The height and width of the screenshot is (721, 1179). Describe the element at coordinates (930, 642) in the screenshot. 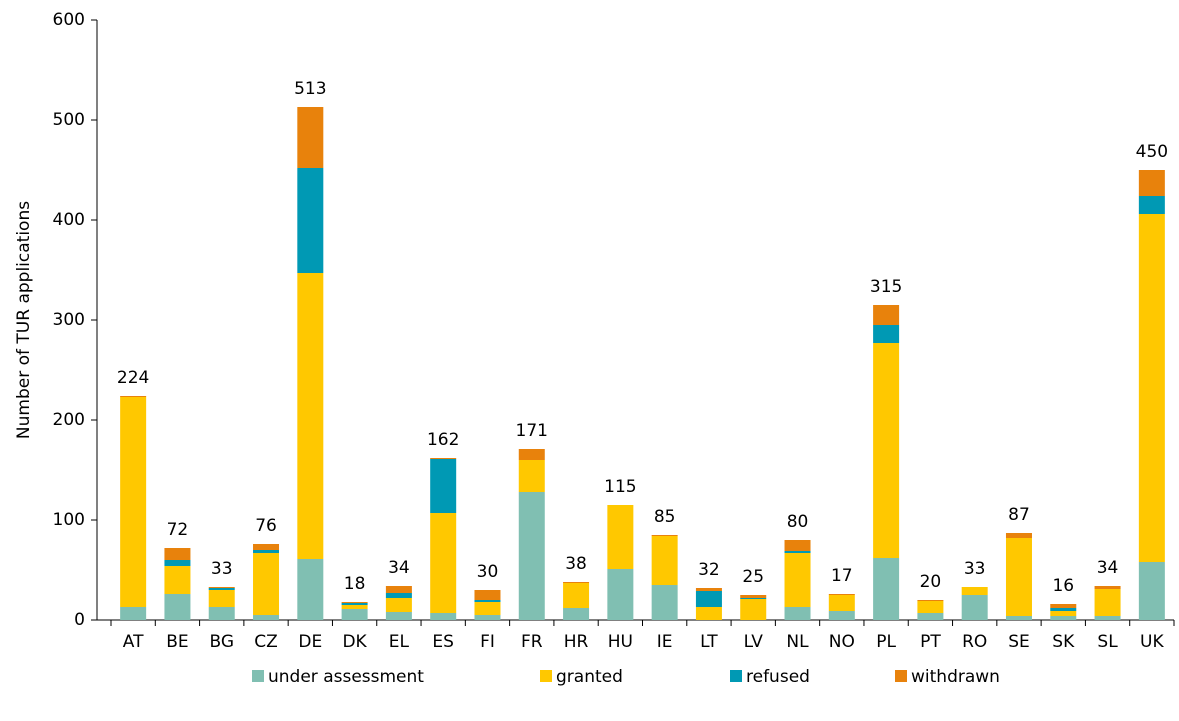

I see `x-tick-label: PT` at that location.